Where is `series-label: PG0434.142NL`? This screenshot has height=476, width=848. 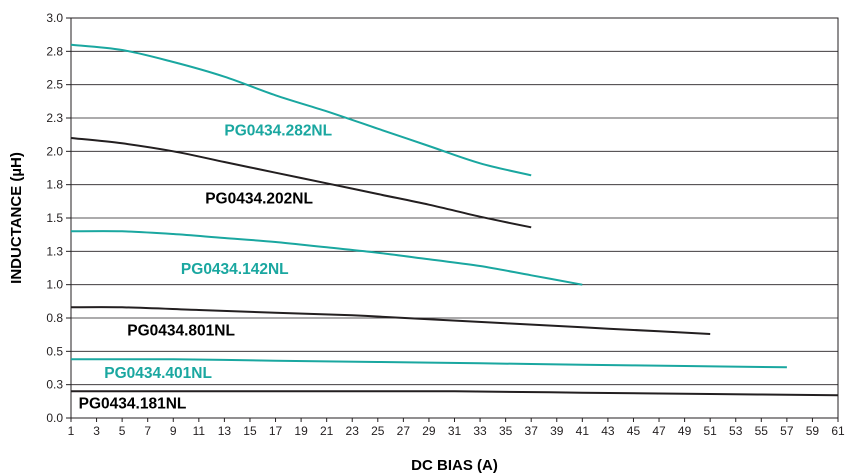
series-label: PG0434.142NL is located at coordinates (235, 269).